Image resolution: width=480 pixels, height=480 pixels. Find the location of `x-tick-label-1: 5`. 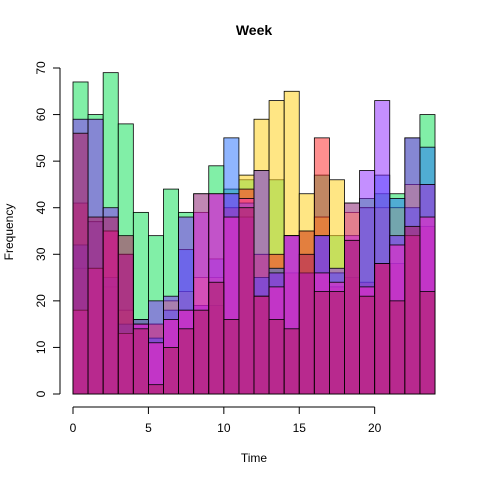

x-tick-label-1: 5 is located at coordinates (148, 428).